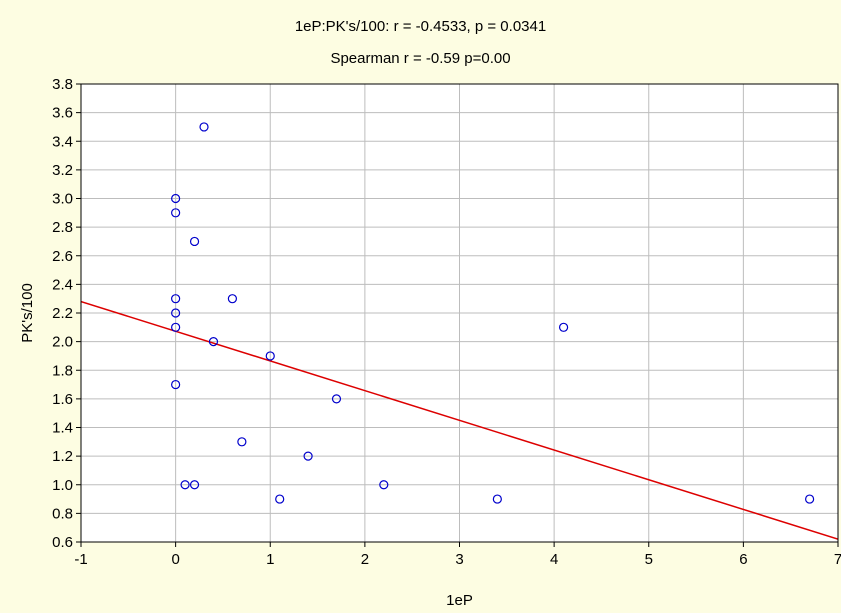  Describe the element at coordinates (420, 58) in the screenshot. I see `chart-subtitle: Spearman r = -0.59 p=0.00` at that location.